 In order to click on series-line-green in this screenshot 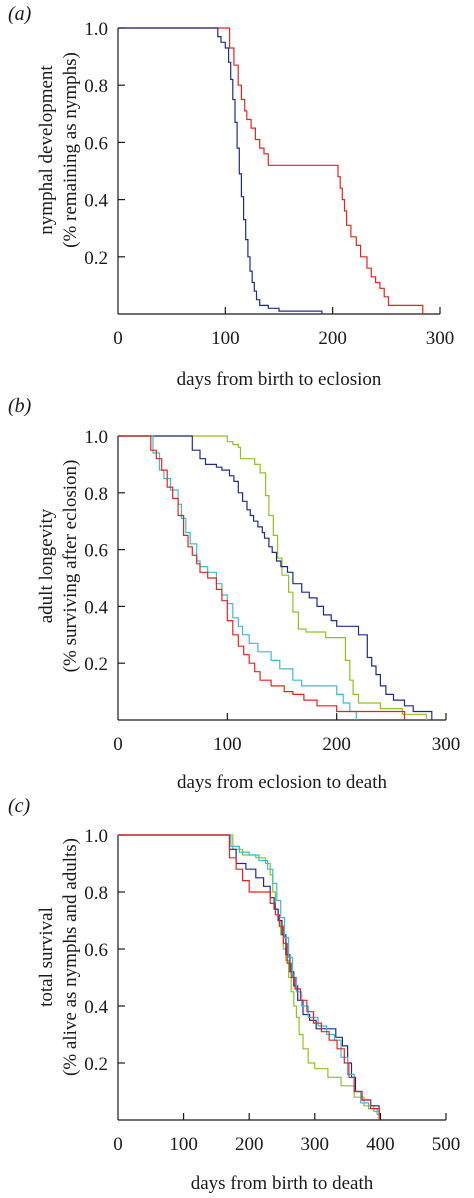, I will do `click(249, 977)`.